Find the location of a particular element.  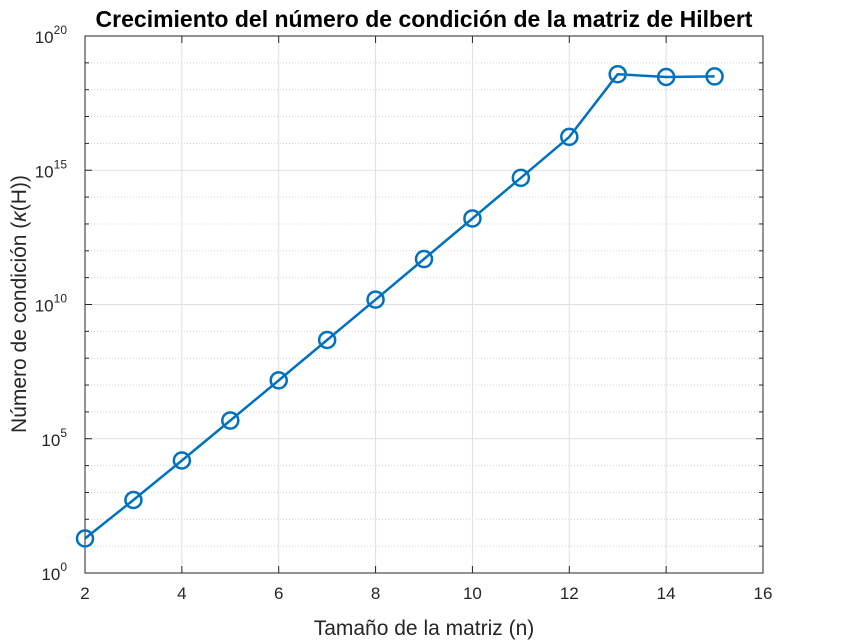

y-tick-label-exponent: 0 is located at coordinates (63, 567).